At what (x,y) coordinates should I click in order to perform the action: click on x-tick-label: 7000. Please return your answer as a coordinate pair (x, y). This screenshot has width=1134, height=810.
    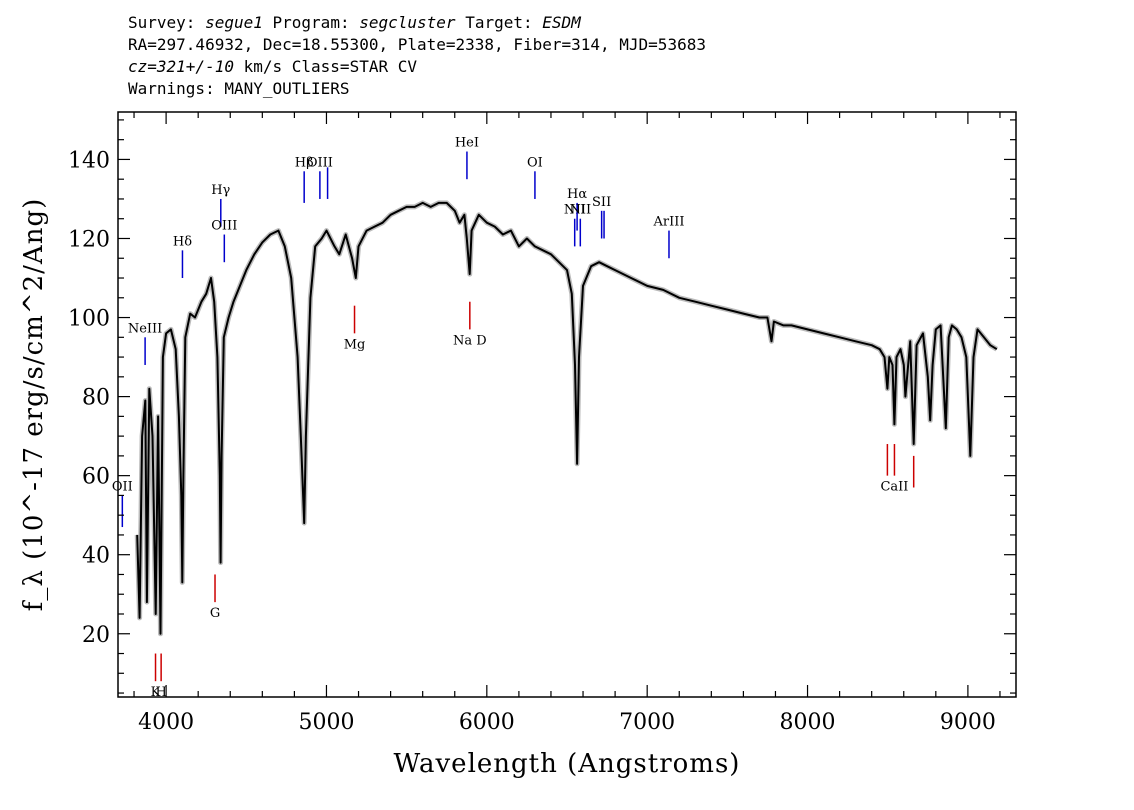
    Looking at the image, I should click on (647, 722).